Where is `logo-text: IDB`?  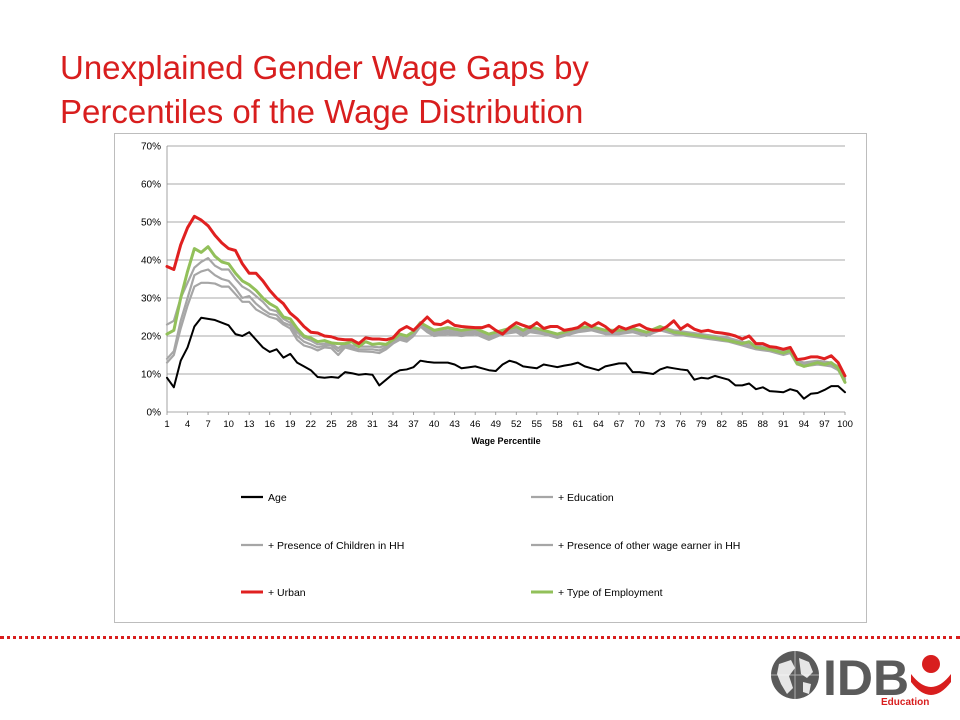
logo-text: IDB is located at coordinates (866, 678).